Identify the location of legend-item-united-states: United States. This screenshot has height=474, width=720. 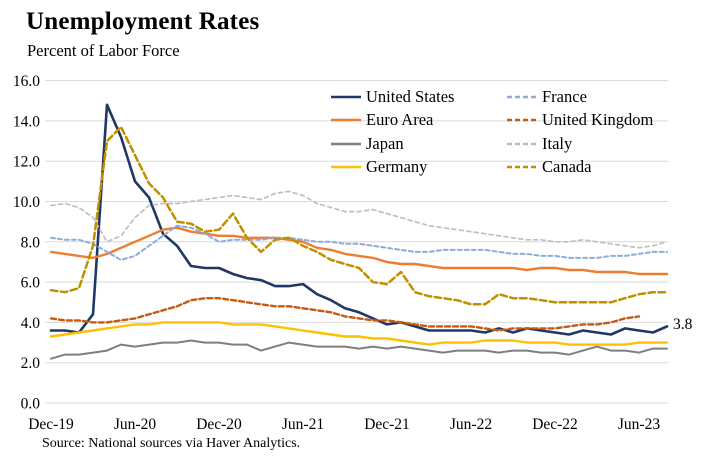
(419, 97).